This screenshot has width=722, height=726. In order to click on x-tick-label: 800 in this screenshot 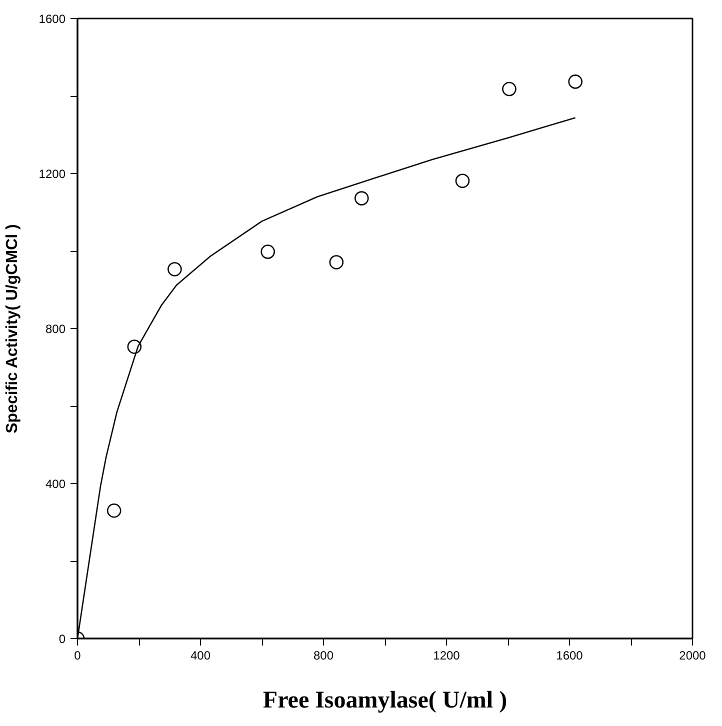, I will do `click(323, 655)`.